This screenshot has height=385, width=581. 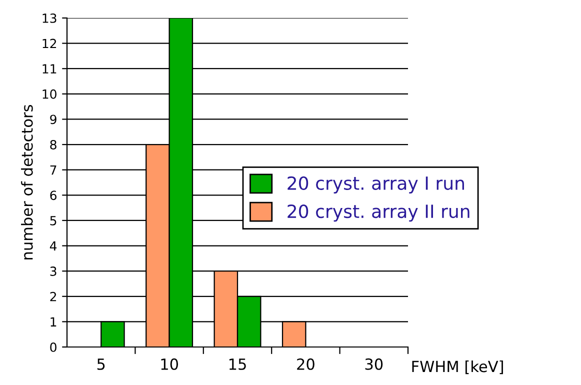 What do you see at coordinates (53, 195) in the screenshot?
I see `y-tick-label: 6` at bounding box center [53, 195].